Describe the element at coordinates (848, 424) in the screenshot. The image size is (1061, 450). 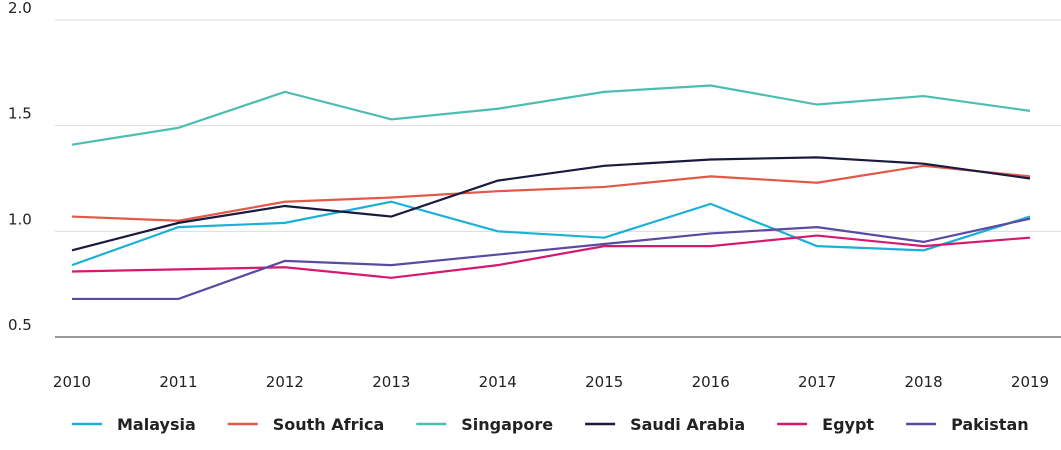
I see `legend-label: Egypt` at that location.